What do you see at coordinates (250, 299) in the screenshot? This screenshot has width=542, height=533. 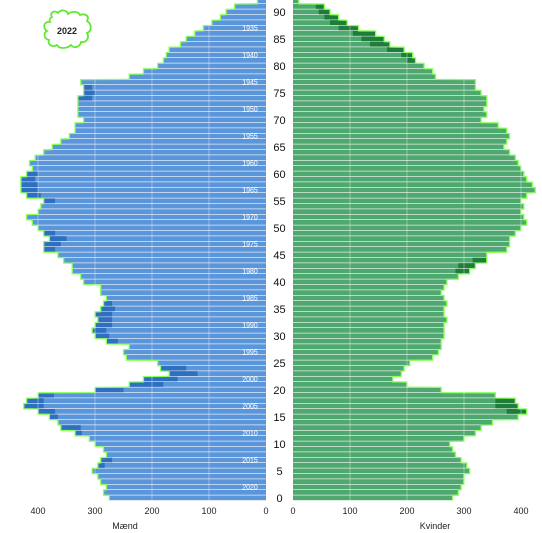 I see `birth-year-label-1985: 1985` at bounding box center [250, 299].